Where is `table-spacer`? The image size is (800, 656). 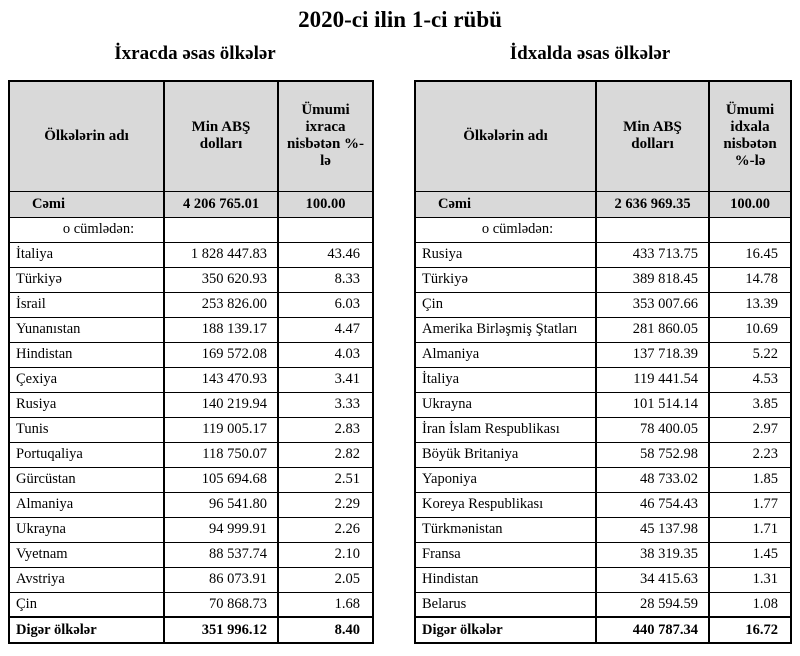
table-spacer is located at coordinates (393, 362).